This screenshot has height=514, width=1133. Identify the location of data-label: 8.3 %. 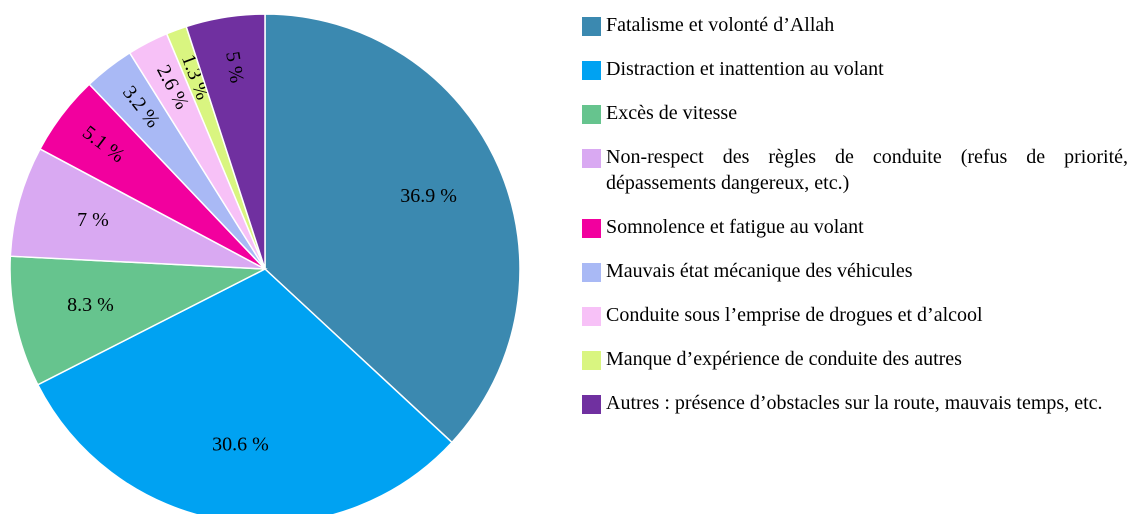
(90, 305).